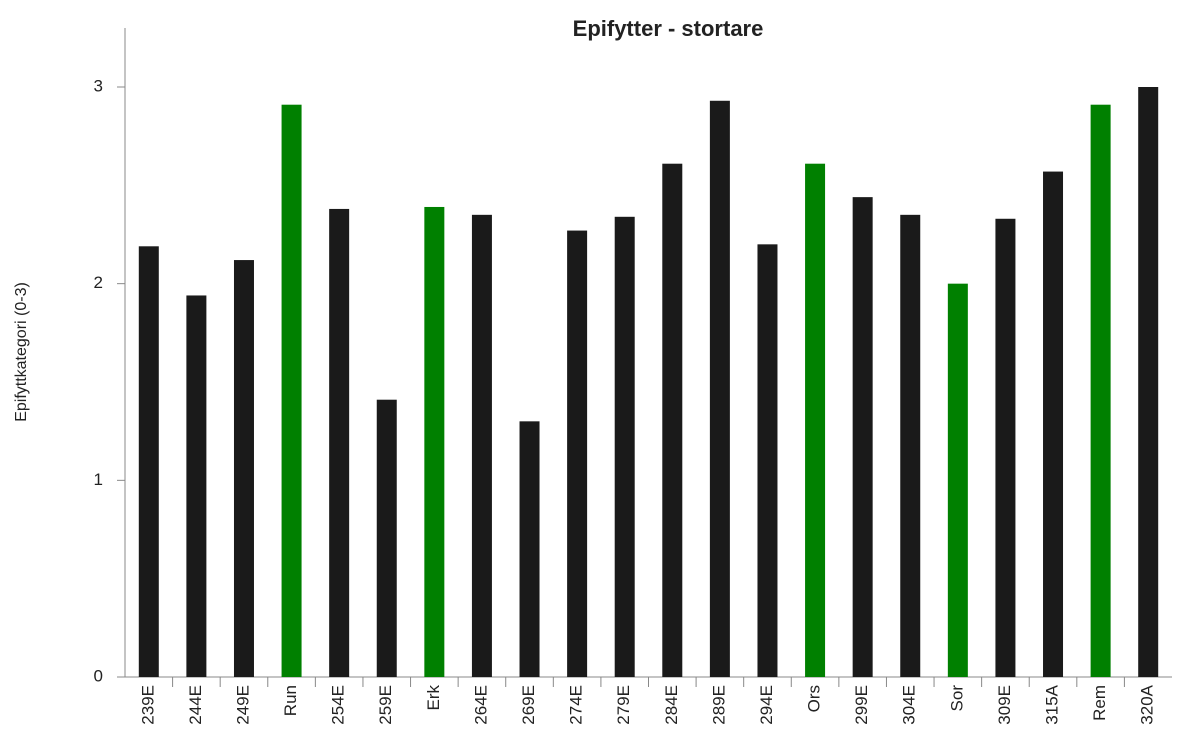 This screenshot has height=748, width=1178. What do you see at coordinates (21, 352) in the screenshot?
I see `y-axis-label: Epifyttkategori (0-3)` at bounding box center [21, 352].